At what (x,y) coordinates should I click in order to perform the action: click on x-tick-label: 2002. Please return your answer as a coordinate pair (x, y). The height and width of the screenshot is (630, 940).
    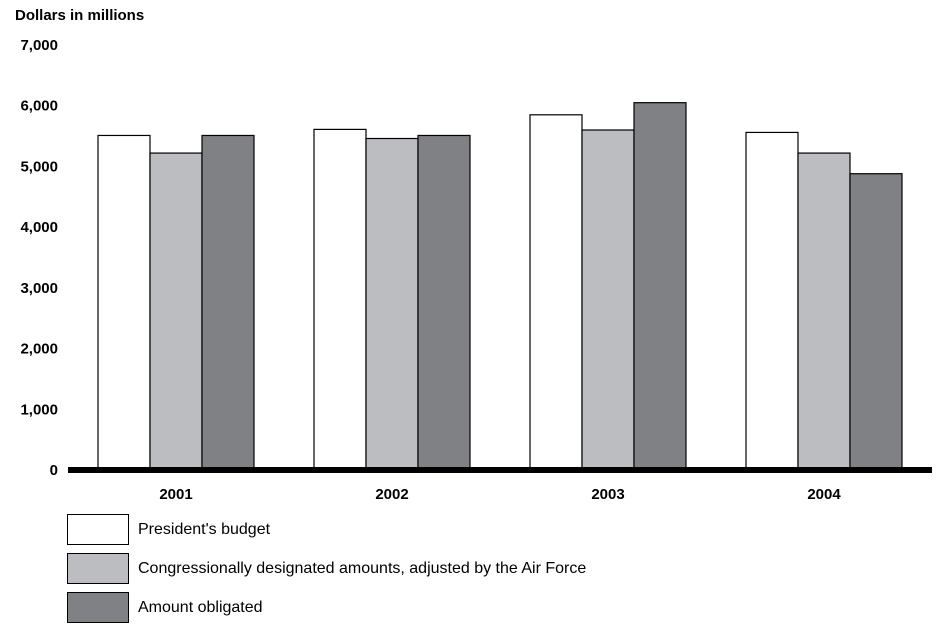
    Looking at the image, I should click on (391, 494).